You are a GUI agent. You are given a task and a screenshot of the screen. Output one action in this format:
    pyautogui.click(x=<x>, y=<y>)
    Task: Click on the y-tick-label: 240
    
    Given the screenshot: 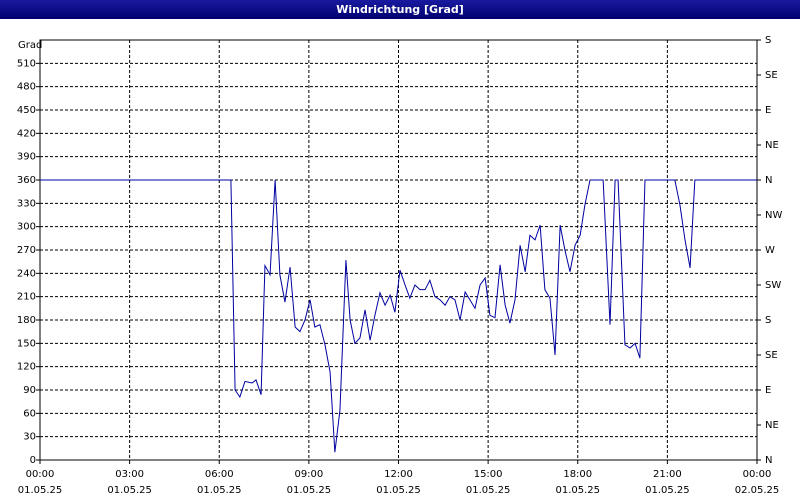 What is the action you would take?
    pyautogui.click(x=26, y=273)
    